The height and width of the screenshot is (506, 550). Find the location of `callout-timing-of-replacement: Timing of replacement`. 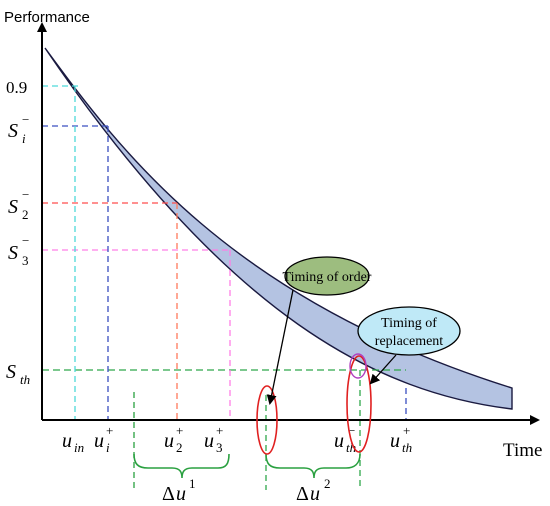

callout-timing-of-replacement: Timing of replacement is located at coordinates (409, 345).